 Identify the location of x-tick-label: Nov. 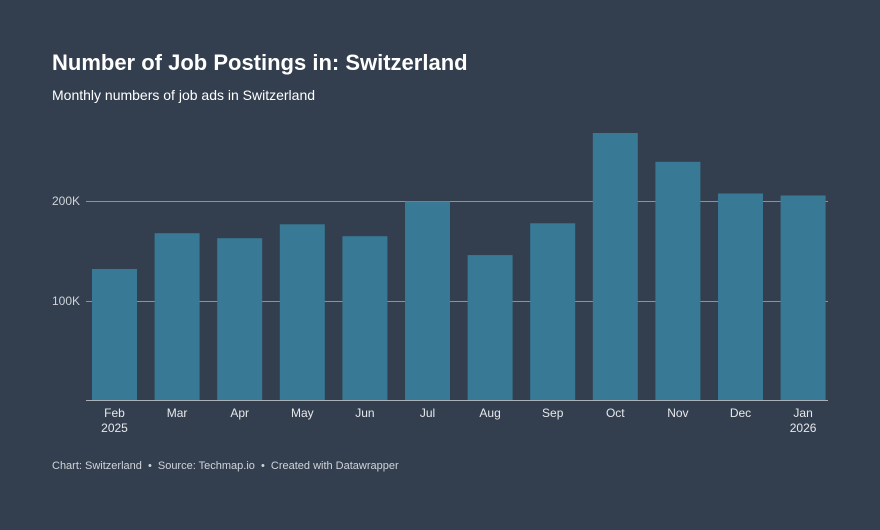
(677, 413).